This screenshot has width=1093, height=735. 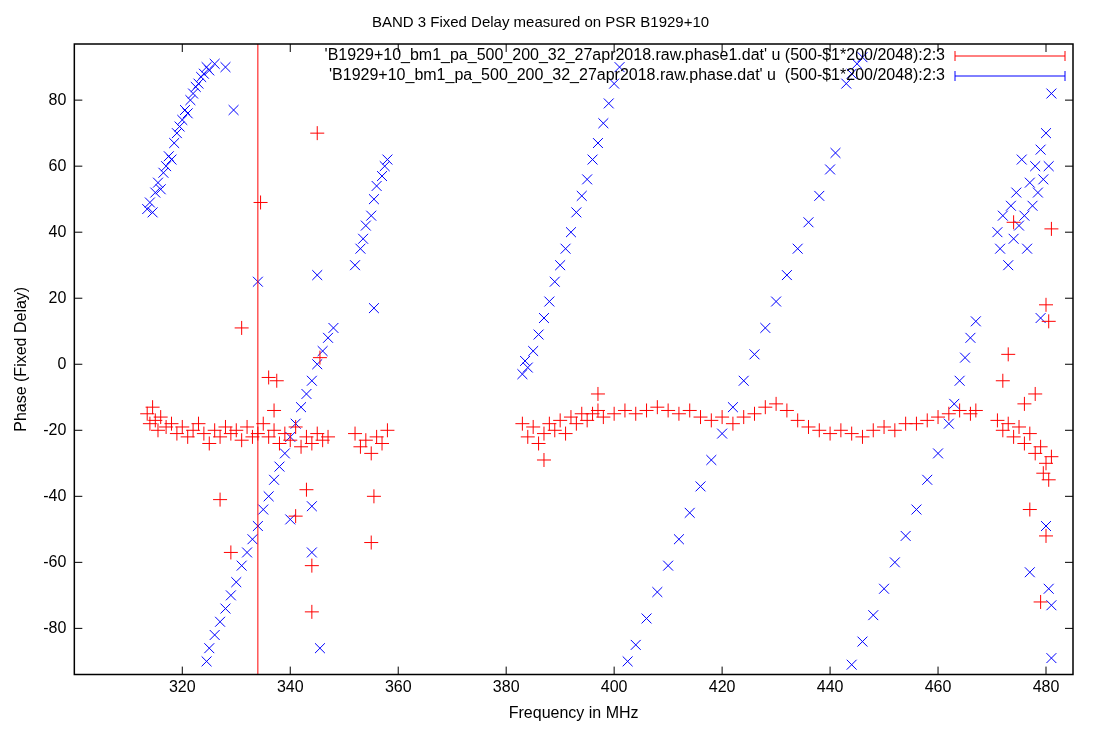 I want to click on y-tick-label: 80, so click(x=57, y=99).